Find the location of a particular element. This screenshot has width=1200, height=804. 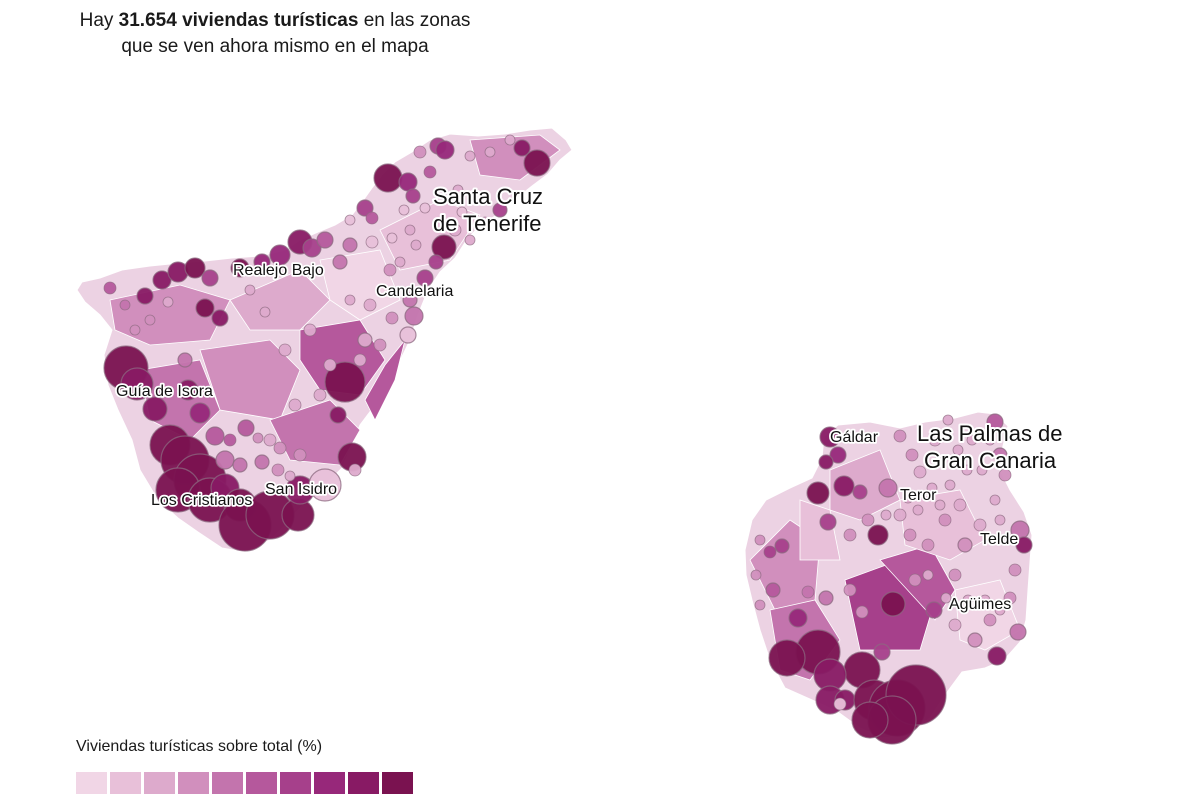

label-teror: Teror is located at coordinates (918, 495).